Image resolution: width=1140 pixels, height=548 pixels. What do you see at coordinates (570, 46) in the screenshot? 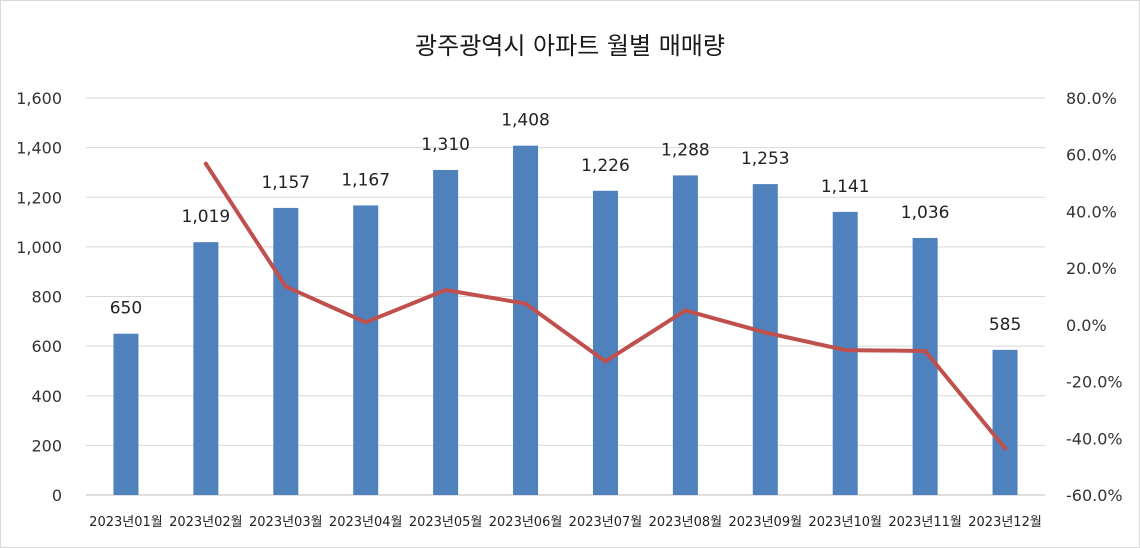
I see `chart-title: 광주광역시 아파트 월별 매매량` at bounding box center [570, 46].